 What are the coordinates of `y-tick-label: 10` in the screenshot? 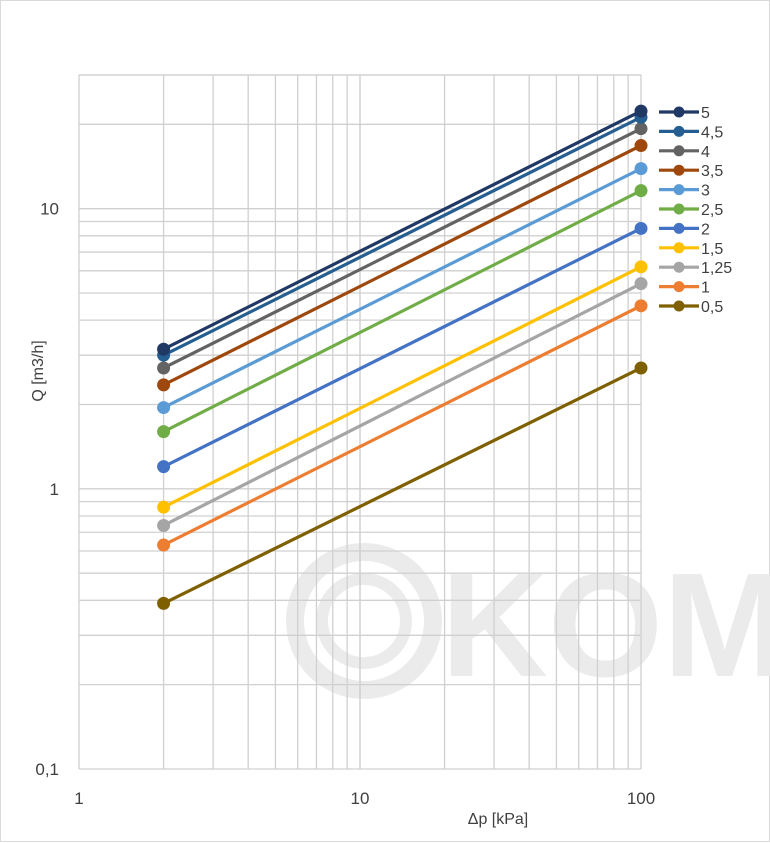 It's located at (49, 209).